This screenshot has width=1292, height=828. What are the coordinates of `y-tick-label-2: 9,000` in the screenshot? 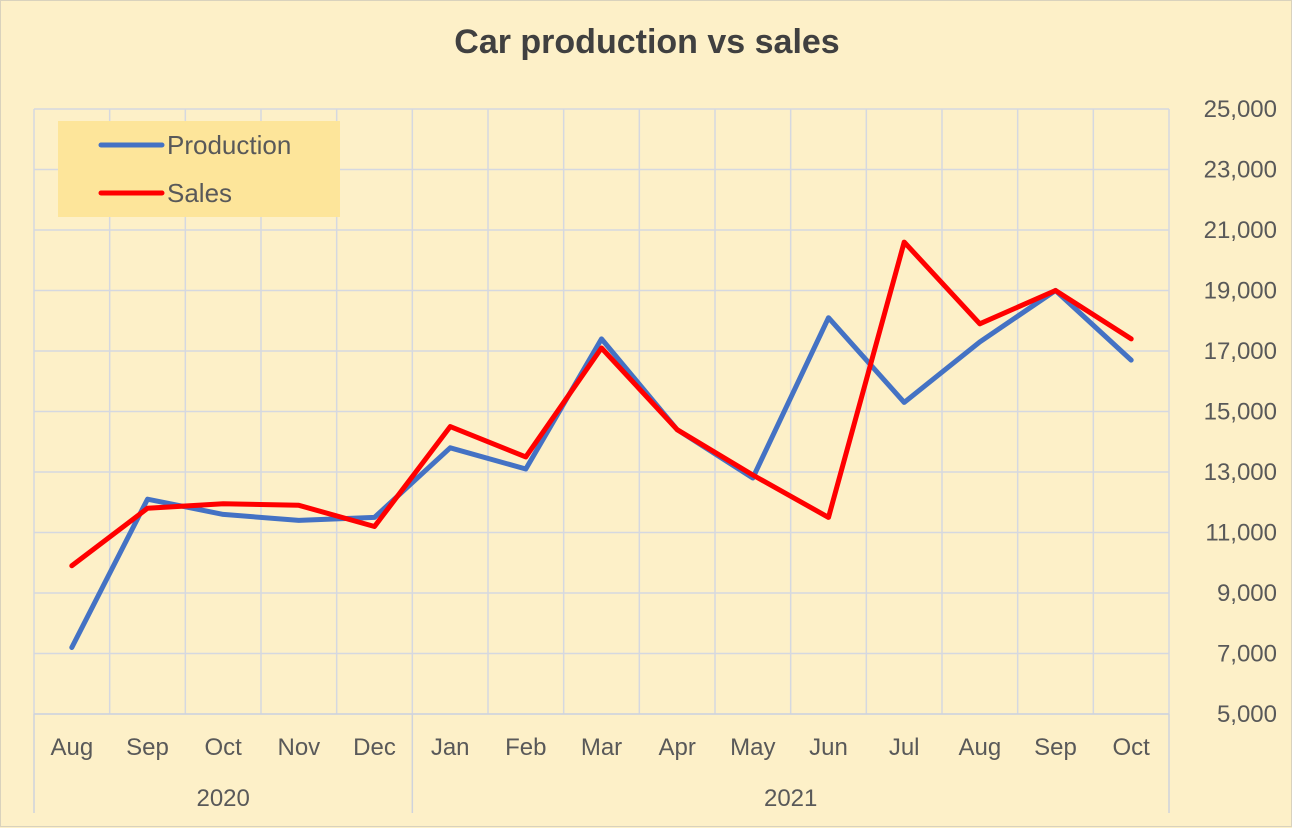 It's located at (1247, 593).